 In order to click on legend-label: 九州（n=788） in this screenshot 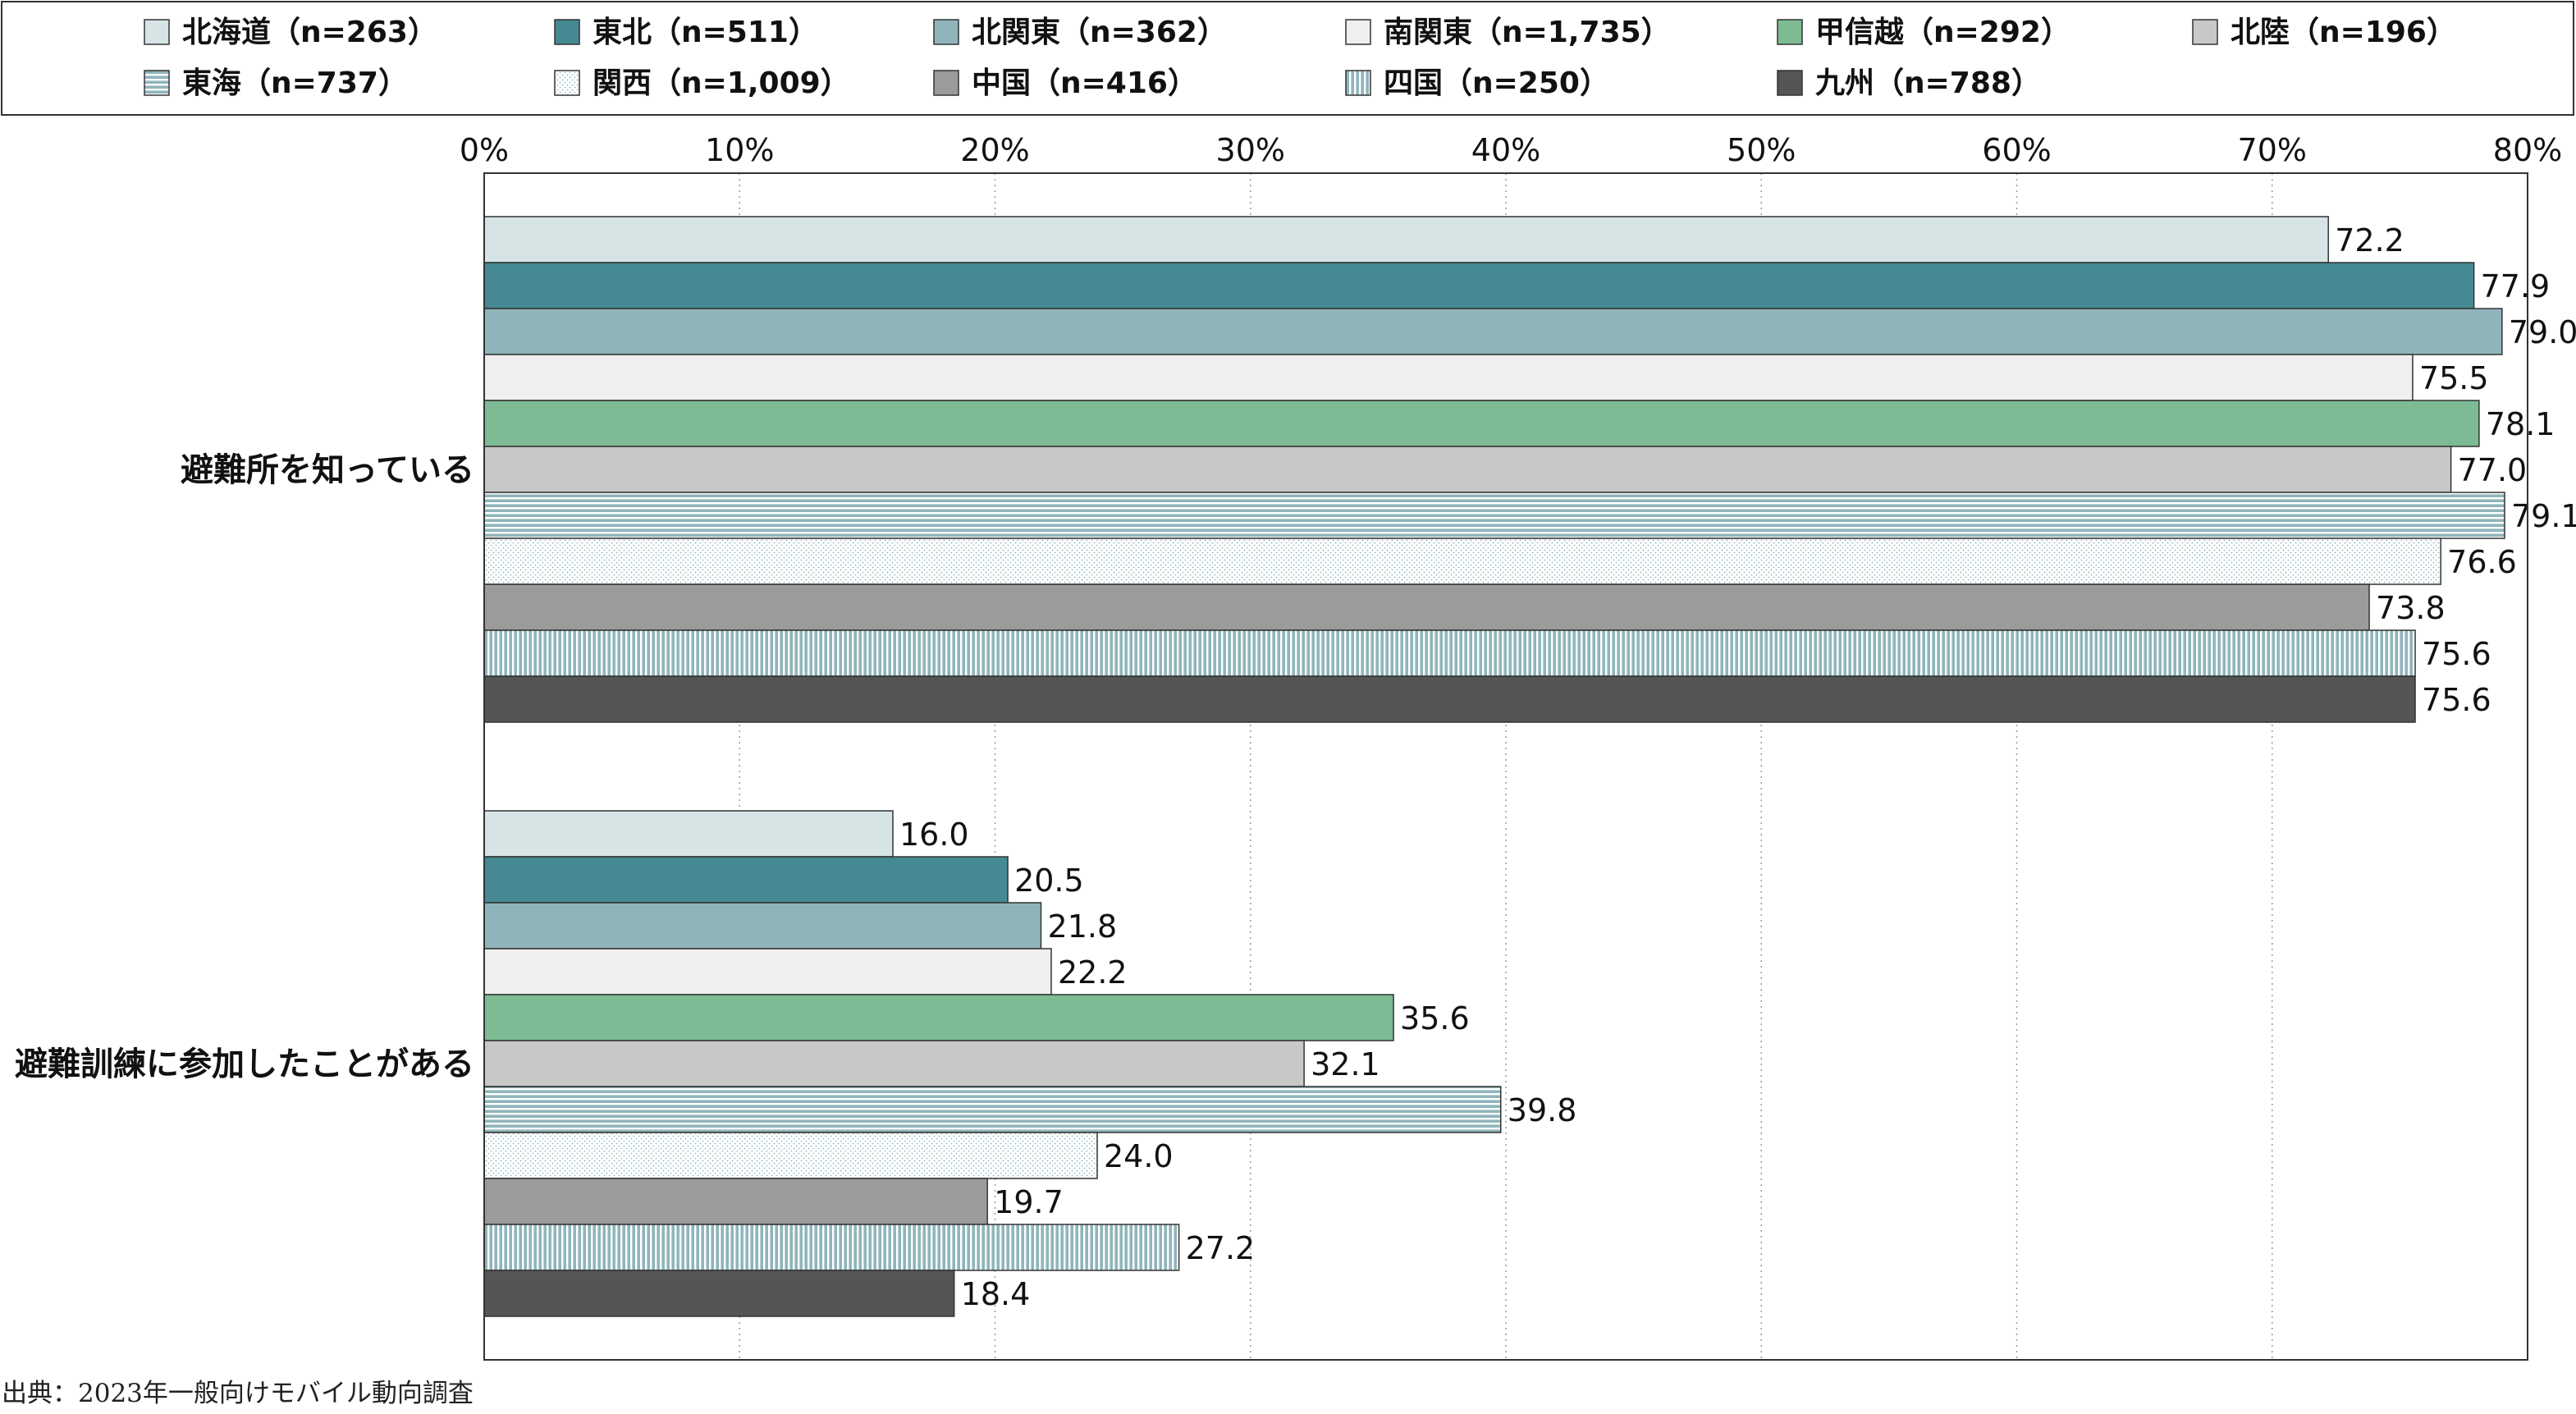, I will do `click(1928, 83)`.